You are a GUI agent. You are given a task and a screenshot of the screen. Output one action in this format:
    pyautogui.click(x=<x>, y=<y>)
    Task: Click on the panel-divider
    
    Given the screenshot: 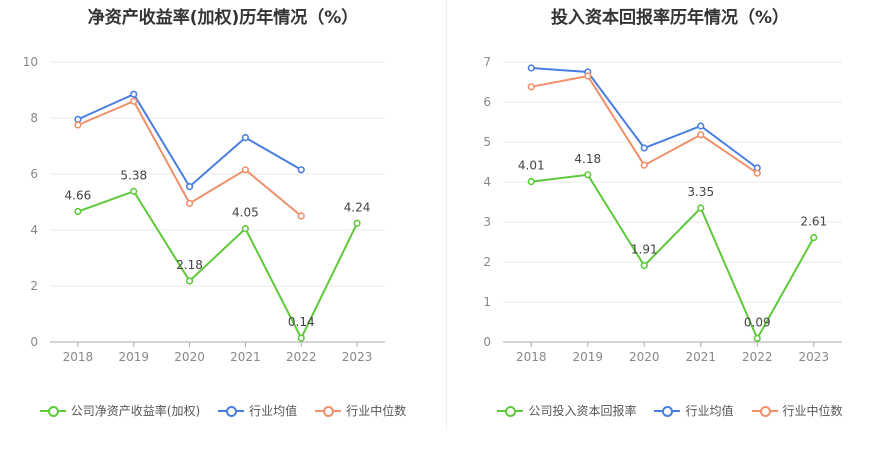 What is the action you would take?
    pyautogui.click(x=446, y=215)
    